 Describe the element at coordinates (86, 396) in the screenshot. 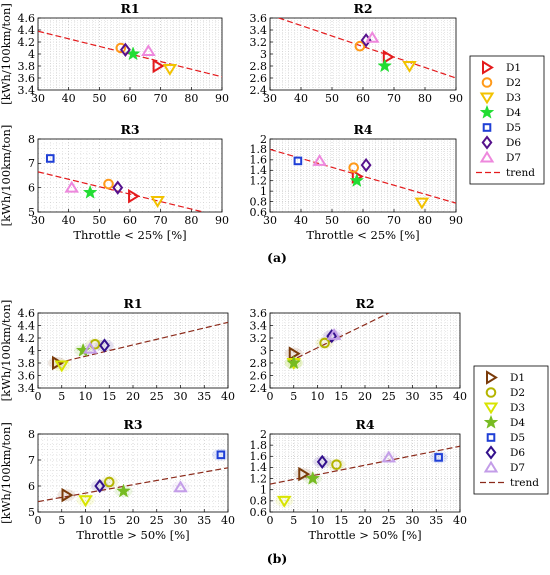

I see `x-tick-label: 10` at that location.